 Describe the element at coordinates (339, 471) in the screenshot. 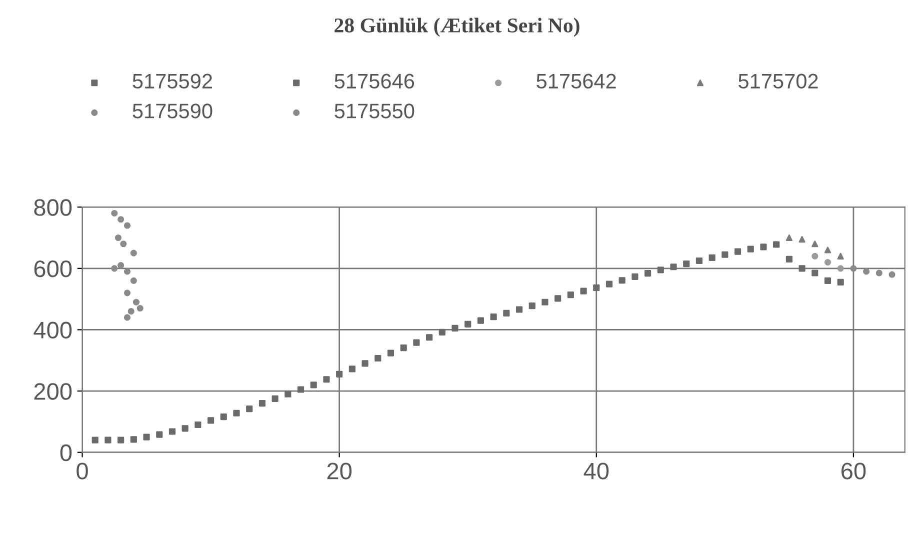

I see `x-tick-label: 20` at that location.